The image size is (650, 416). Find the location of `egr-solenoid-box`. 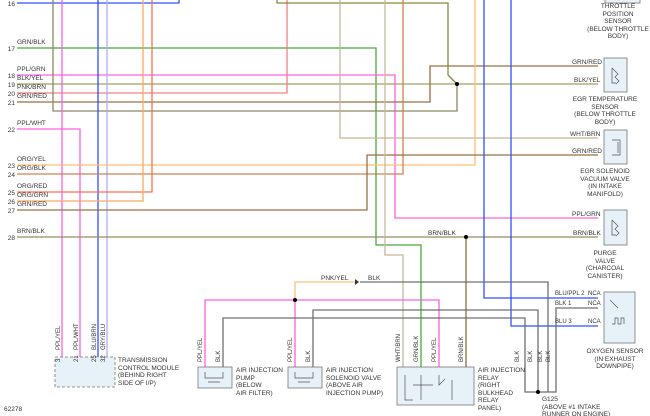

egr-solenoid-box is located at coordinates (615, 147).